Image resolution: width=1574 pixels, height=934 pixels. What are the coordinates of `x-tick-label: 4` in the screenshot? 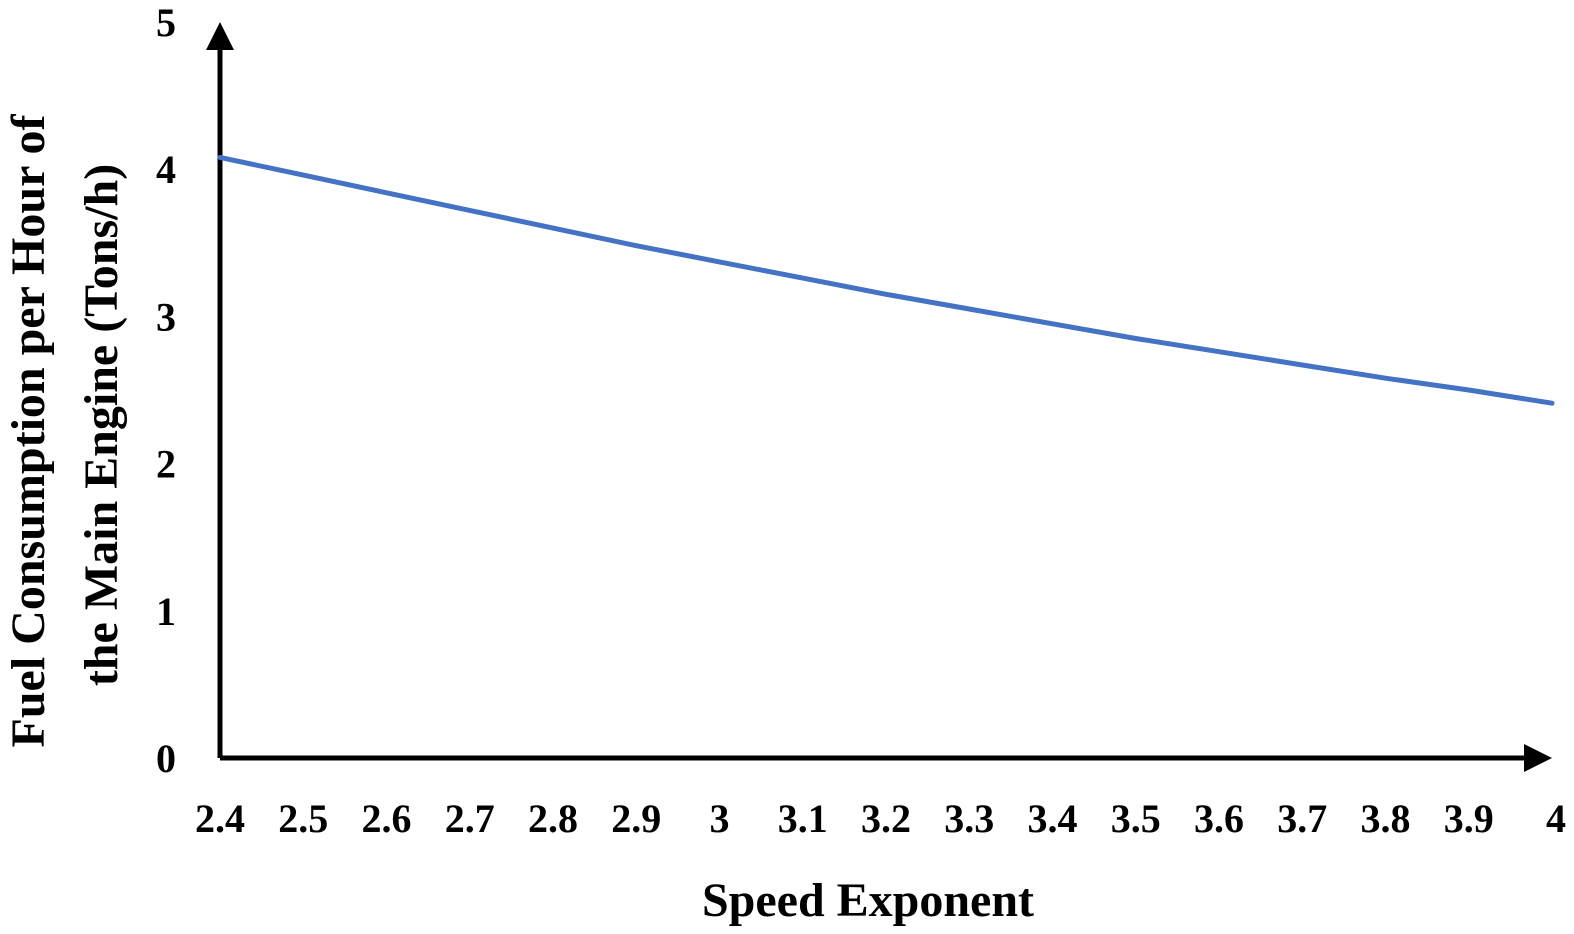 It's located at (1556, 818).